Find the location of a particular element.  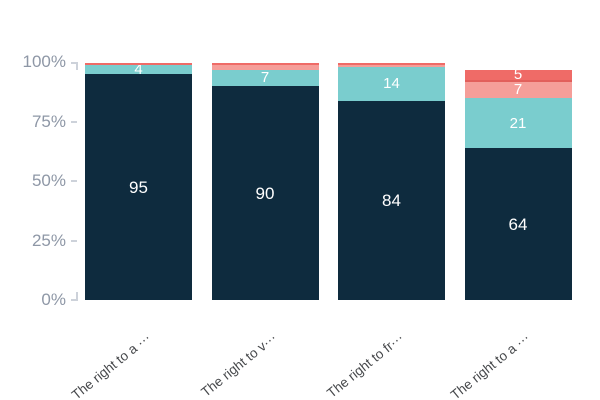

y-axis-tick-label: 75% is located at coordinates (48, 121).